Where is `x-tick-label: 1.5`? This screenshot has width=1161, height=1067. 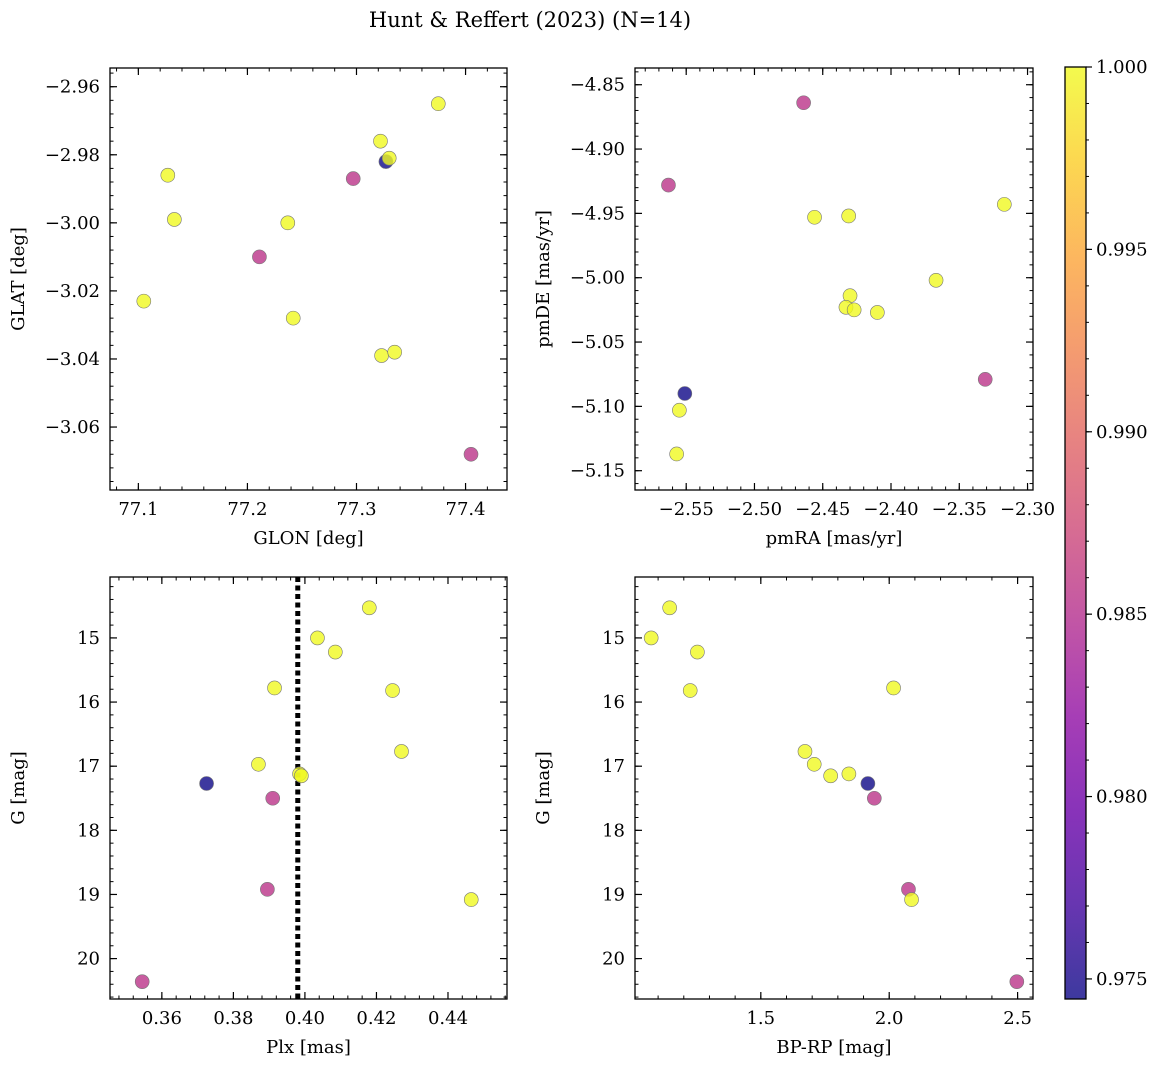
x-tick-label: 1.5 is located at coordinates (760, 1018).